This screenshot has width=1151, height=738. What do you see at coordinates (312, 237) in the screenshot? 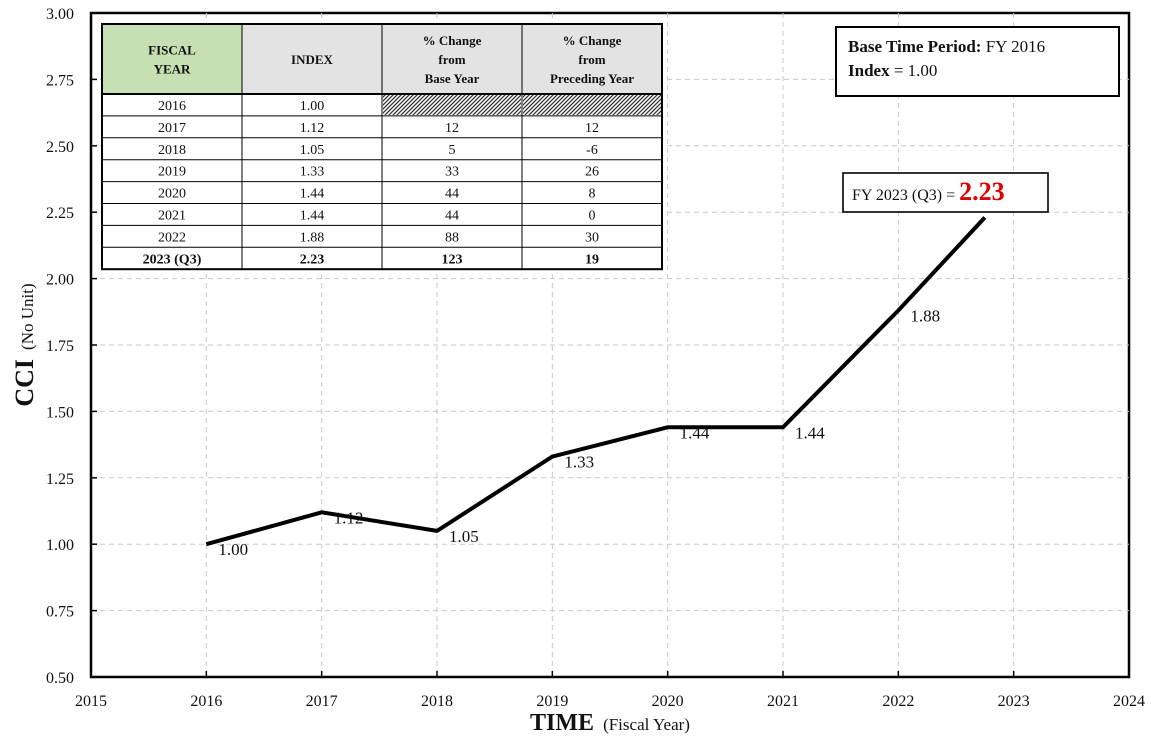
I see `table-cell: 1.88` at bounding box center [312, 237].